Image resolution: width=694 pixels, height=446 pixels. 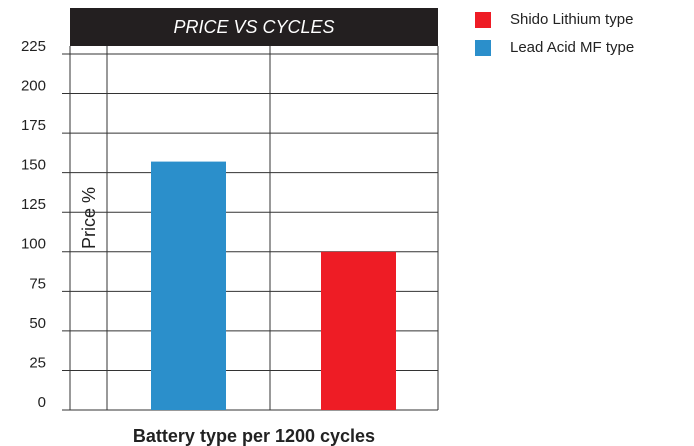 I want to click on chart-title: PRICE VS CYCLES, so click(x=253, y=27).